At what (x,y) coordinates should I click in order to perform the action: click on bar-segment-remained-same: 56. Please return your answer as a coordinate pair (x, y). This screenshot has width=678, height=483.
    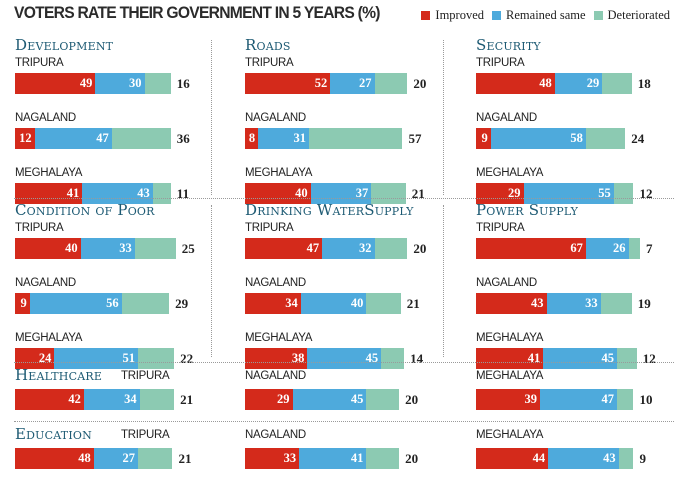
    Looking at the image, I should click on (75, 303).